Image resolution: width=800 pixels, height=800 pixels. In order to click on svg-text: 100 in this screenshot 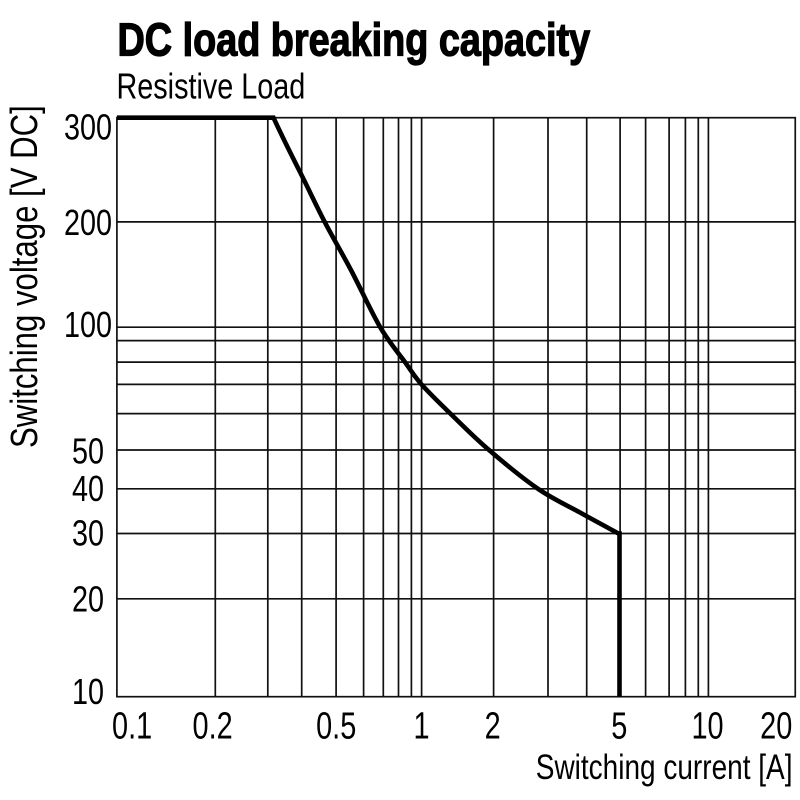, I will do `click(88, 324)`.